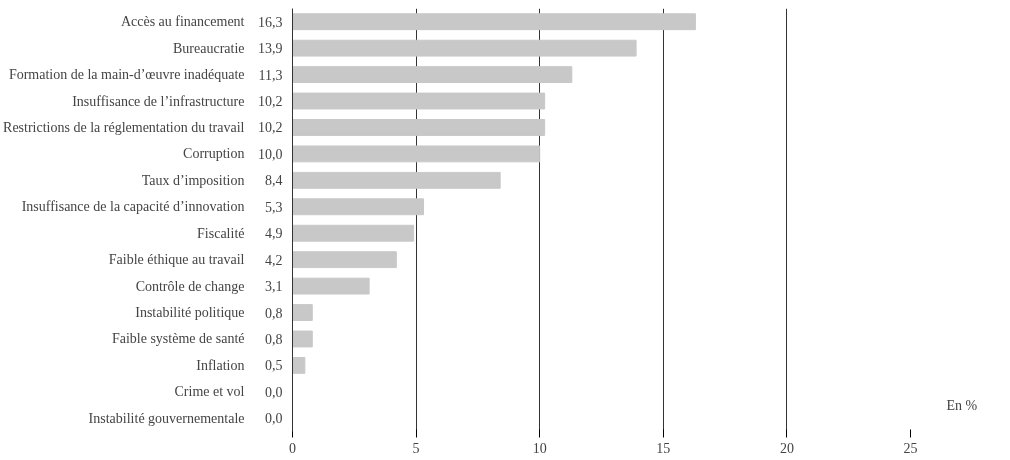 The height and width of the screenshot is (460, 1010). What do you see at coordinates (209, 392) in the screenshot?
I see `y-tick-label: Crime et vol` at bounding box center [209, 392].